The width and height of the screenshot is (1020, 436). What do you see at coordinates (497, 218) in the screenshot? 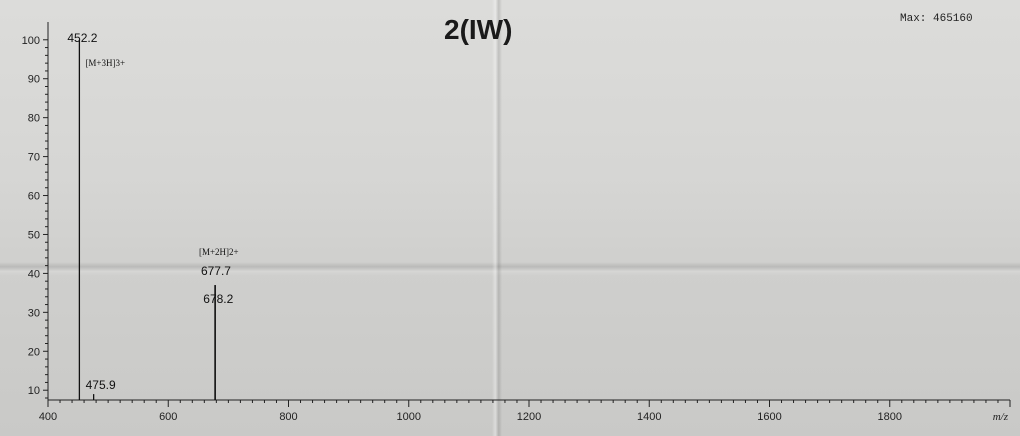
I see `paper-fold-vertical` at bounding box center [497, 218].